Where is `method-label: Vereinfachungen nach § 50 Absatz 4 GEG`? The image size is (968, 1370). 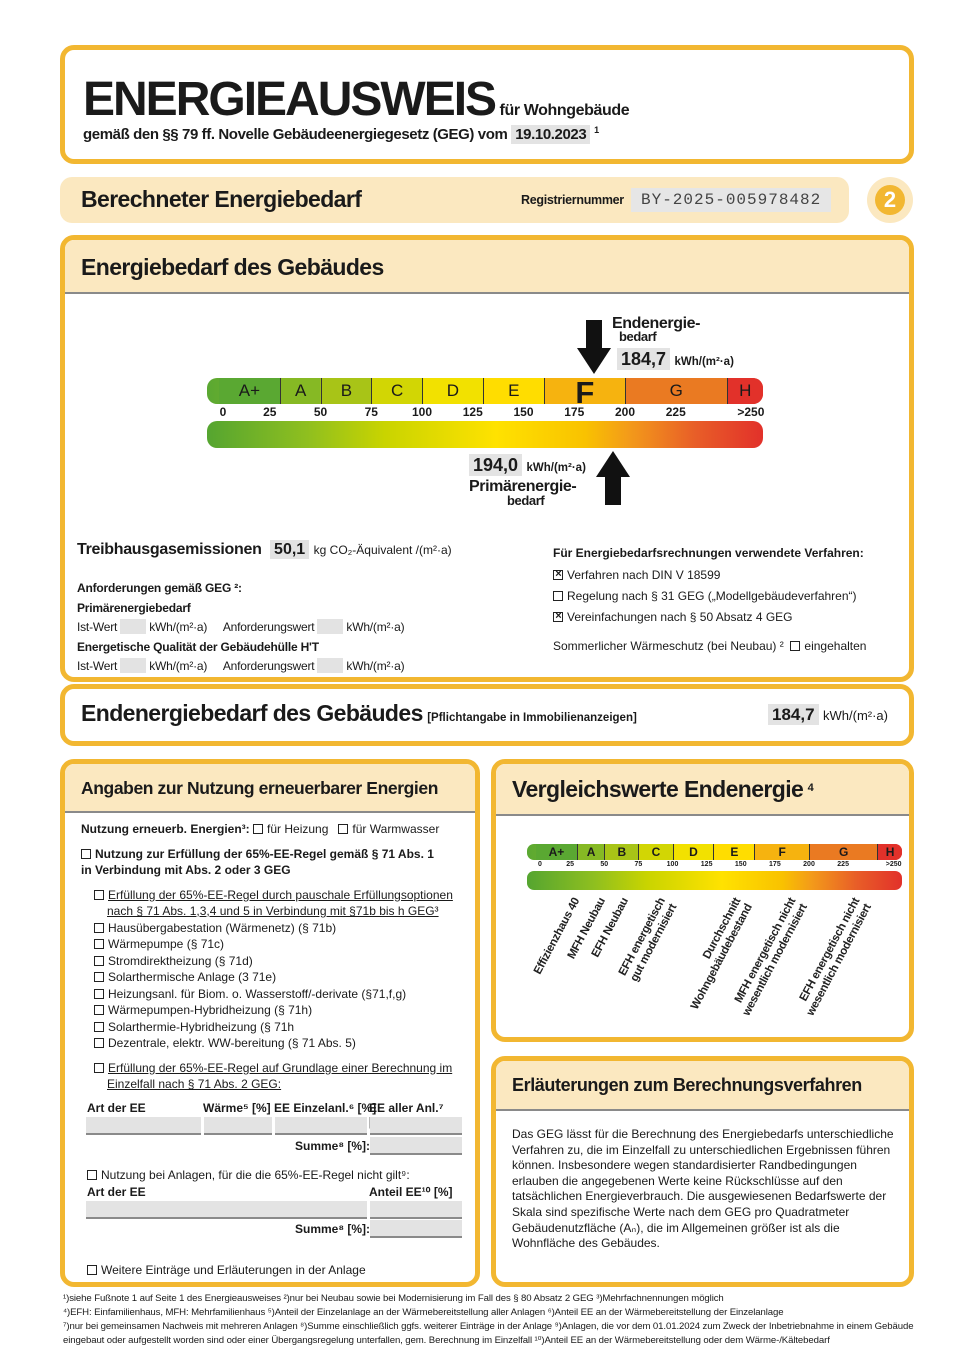 method-label: Vereinfachungen nach § 50 Absatz 4 GEG is located at coordinates (680, 617).